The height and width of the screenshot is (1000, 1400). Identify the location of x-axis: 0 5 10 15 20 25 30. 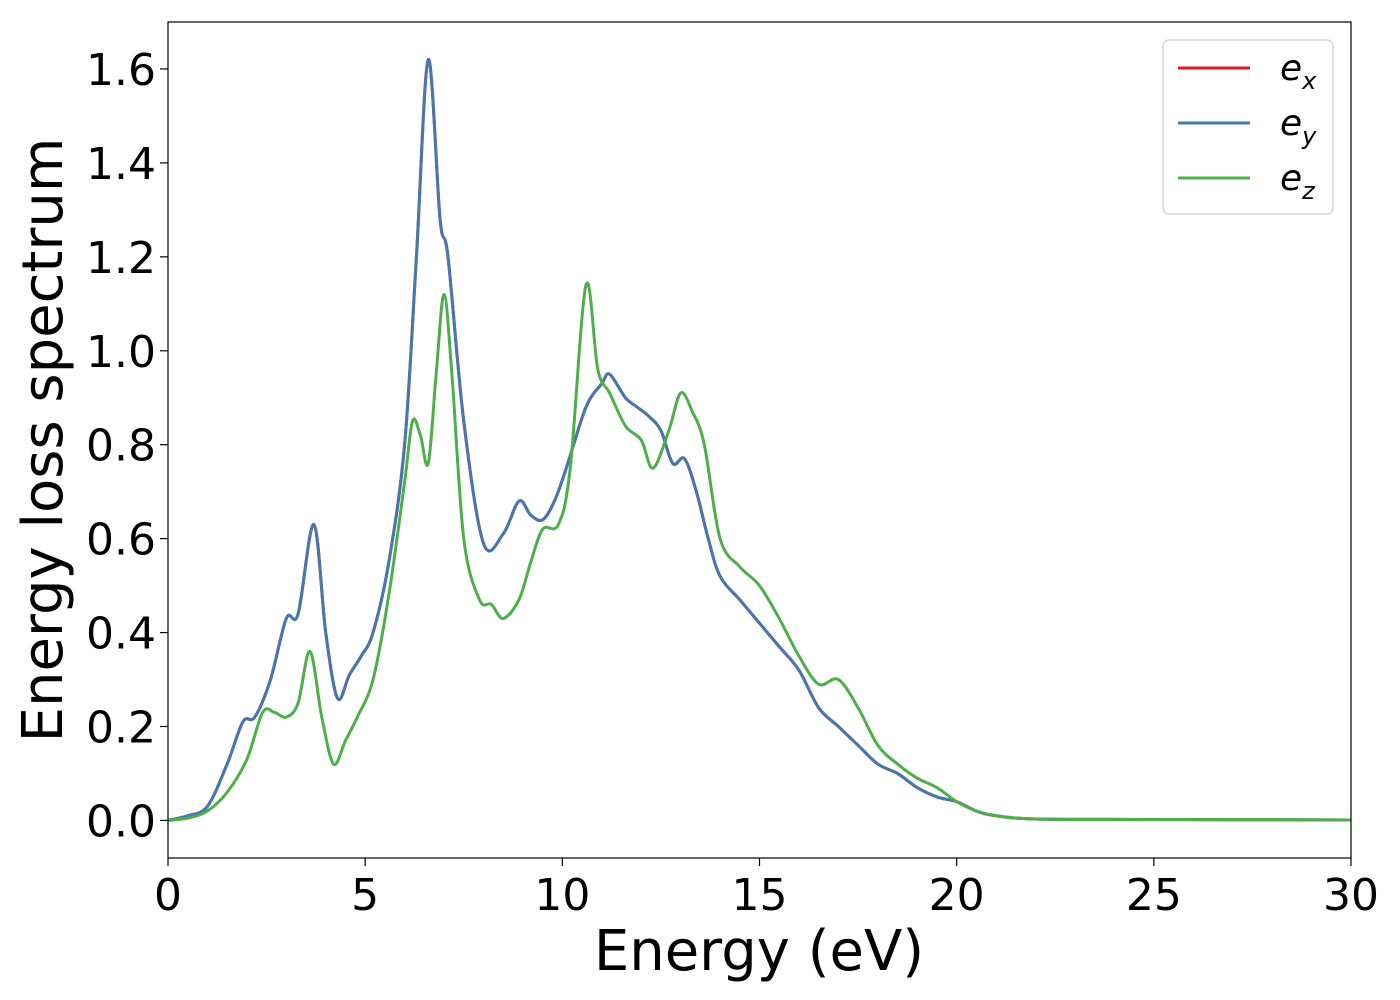
(766, 889).